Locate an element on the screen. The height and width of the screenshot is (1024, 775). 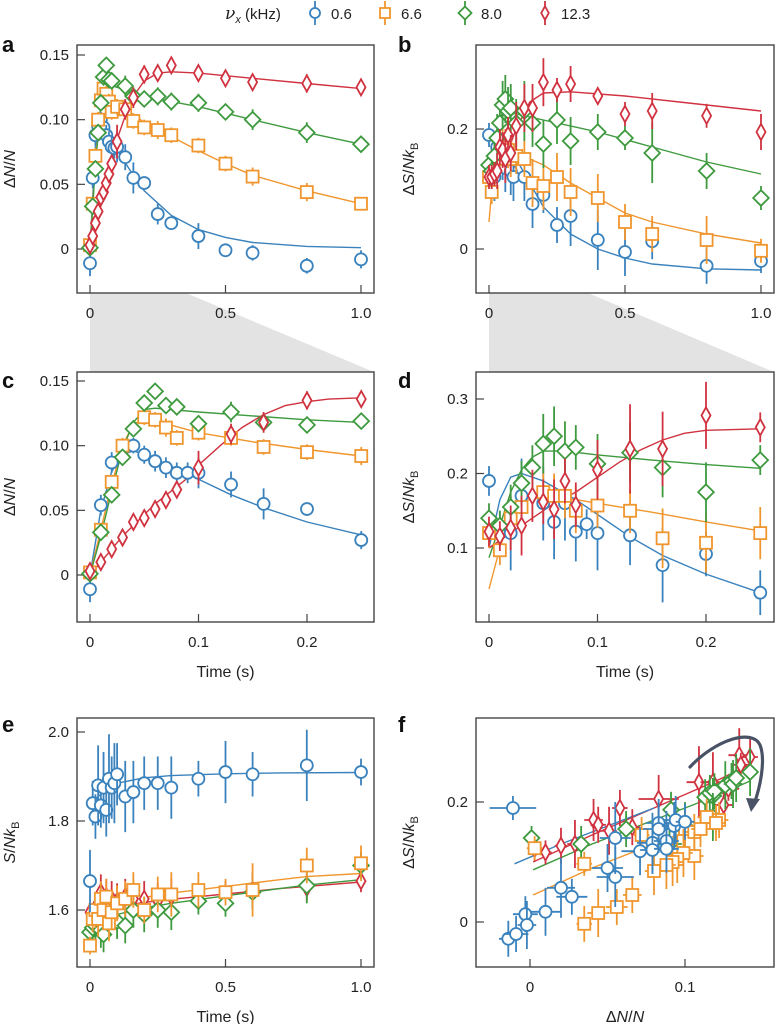
series-0.6 is located at coordinates (592, 876).